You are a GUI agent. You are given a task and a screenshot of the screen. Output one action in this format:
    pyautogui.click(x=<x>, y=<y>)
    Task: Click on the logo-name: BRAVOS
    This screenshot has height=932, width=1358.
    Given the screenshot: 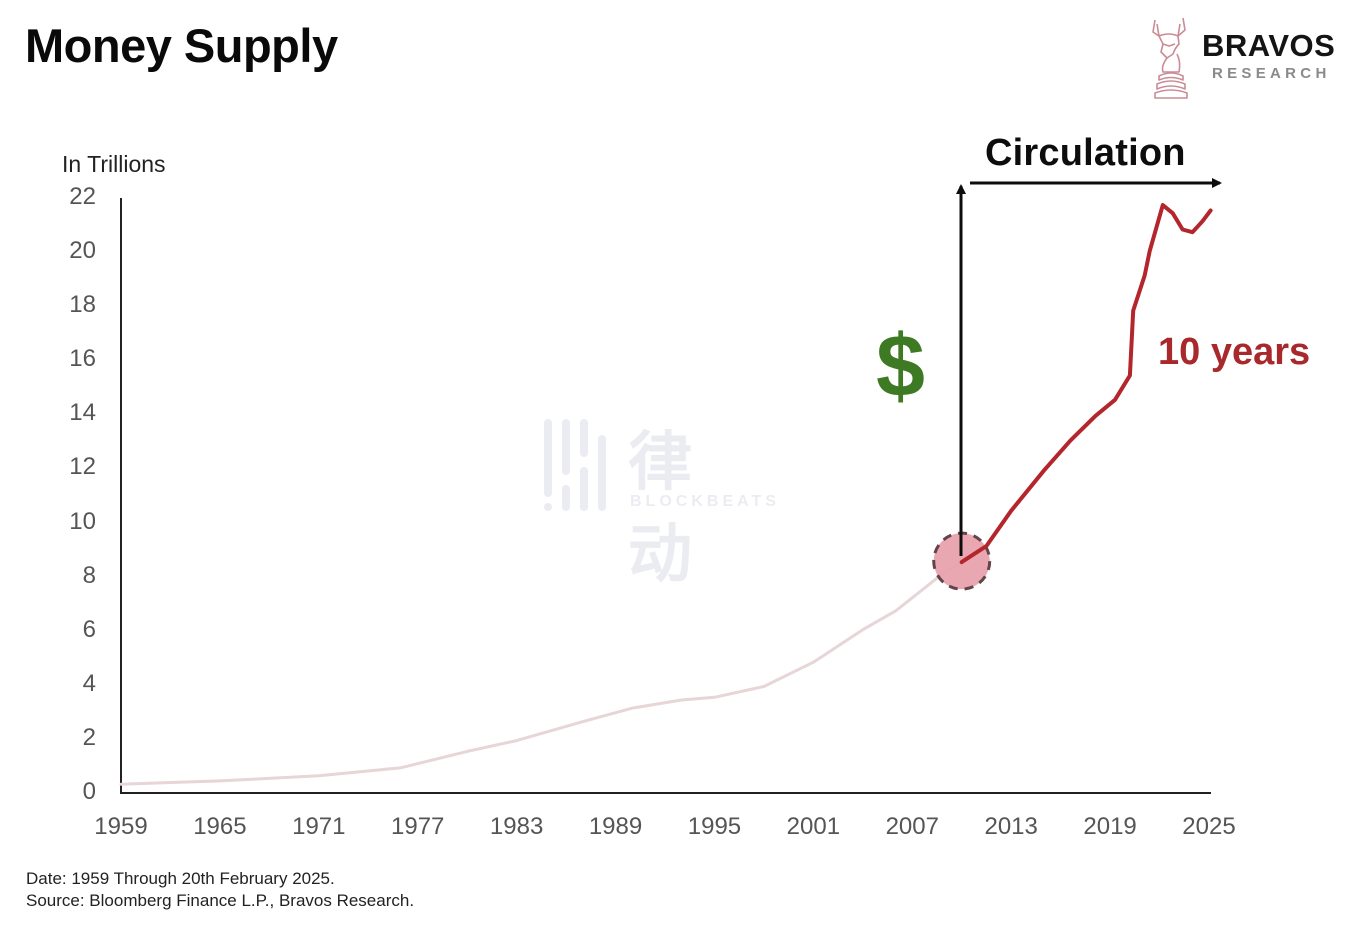 What is the action you would take?
    pyautogui.click(x=1269, y=45)
    